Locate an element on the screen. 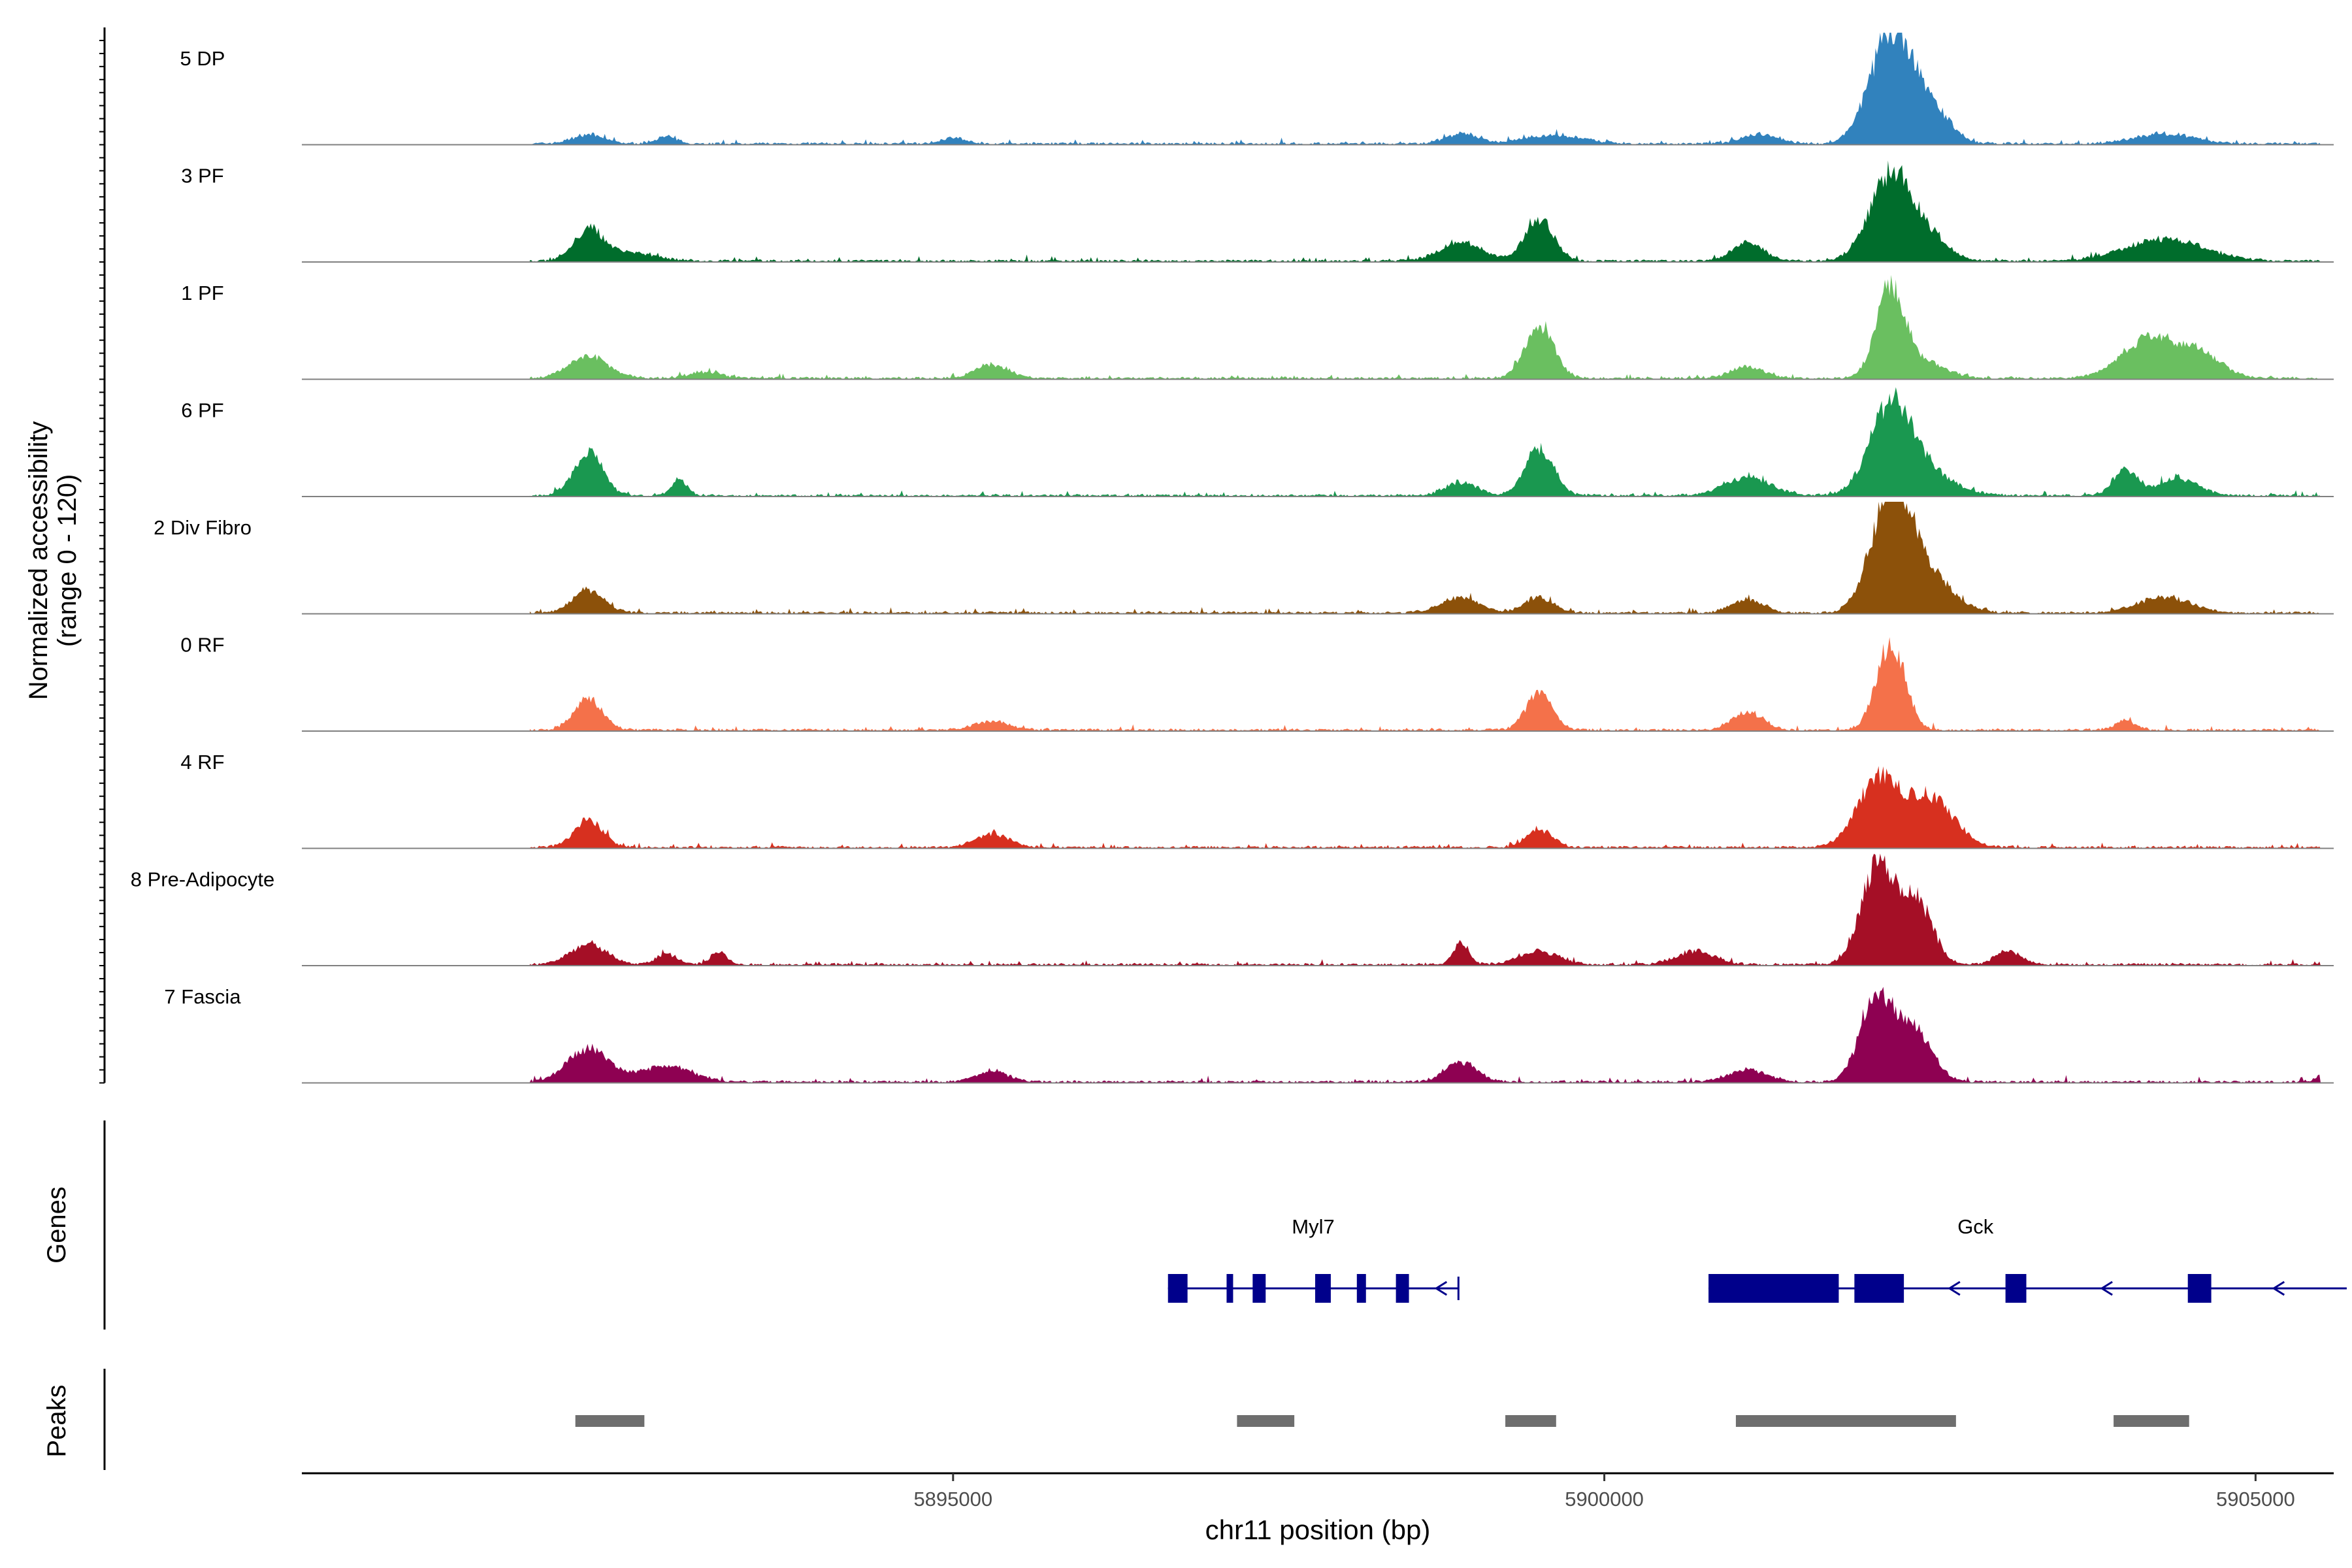  track-3-pf: 3 PF is located at coordinates (1257, 211).